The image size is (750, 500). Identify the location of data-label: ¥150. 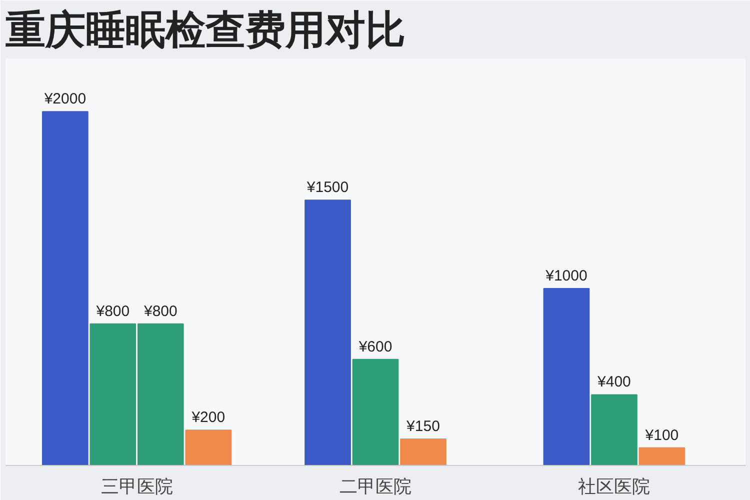
(423, 426).